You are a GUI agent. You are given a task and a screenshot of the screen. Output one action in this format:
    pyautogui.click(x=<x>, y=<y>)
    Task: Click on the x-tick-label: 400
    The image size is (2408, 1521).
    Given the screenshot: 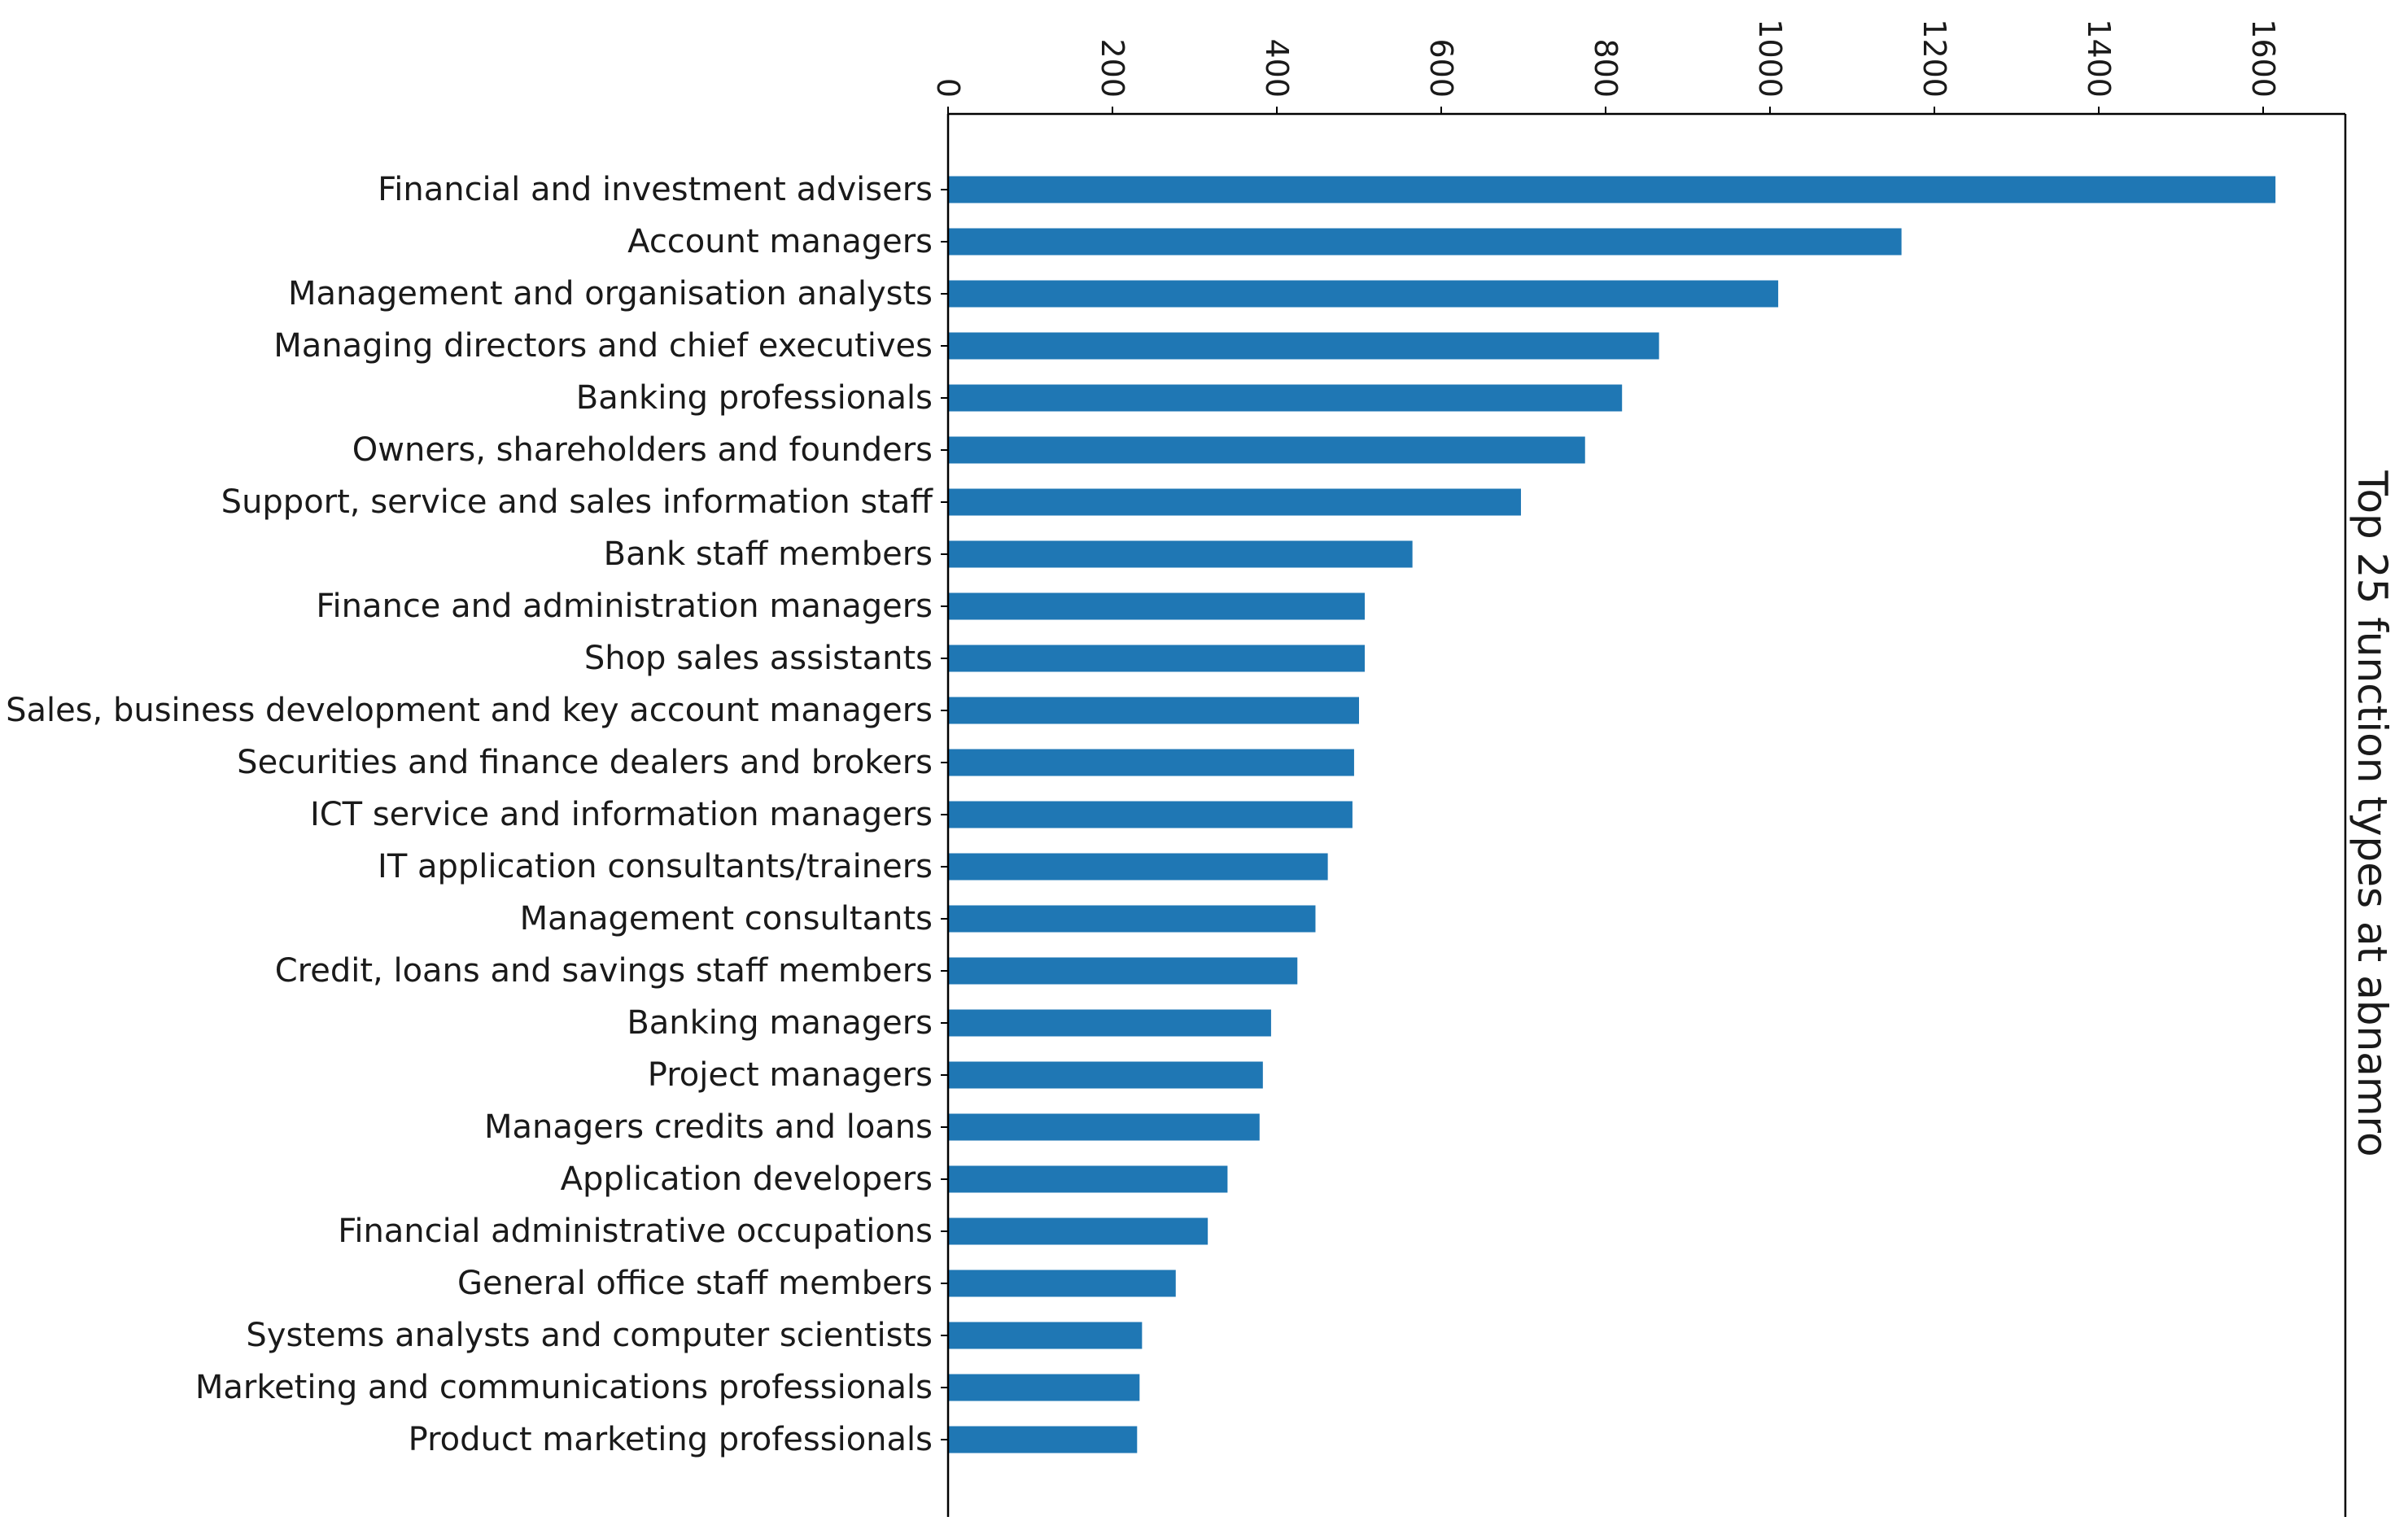 What is the action you would take?
    pyautogui.click(x=1277, y=68)
    